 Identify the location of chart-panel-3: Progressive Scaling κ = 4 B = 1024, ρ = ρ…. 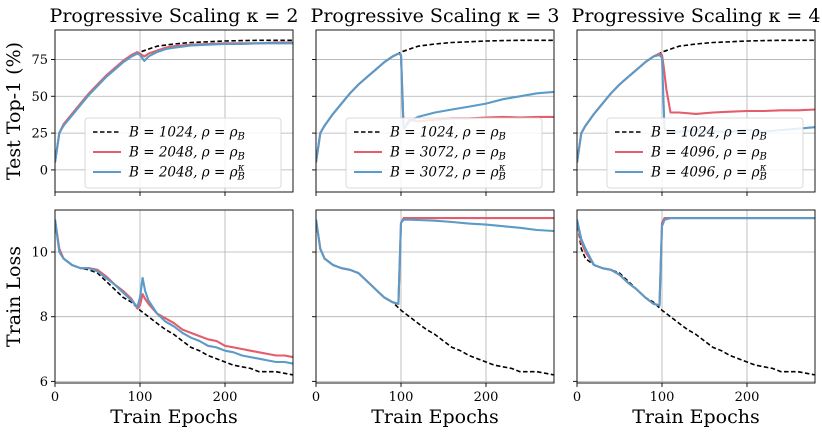
(696, 100).